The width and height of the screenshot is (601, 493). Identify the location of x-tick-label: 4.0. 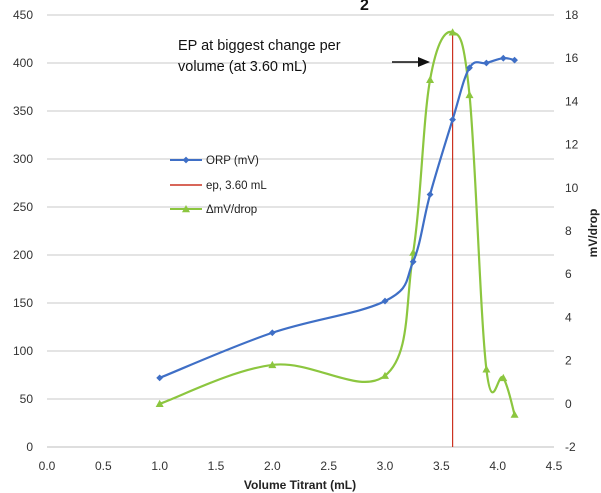
(497, 466).